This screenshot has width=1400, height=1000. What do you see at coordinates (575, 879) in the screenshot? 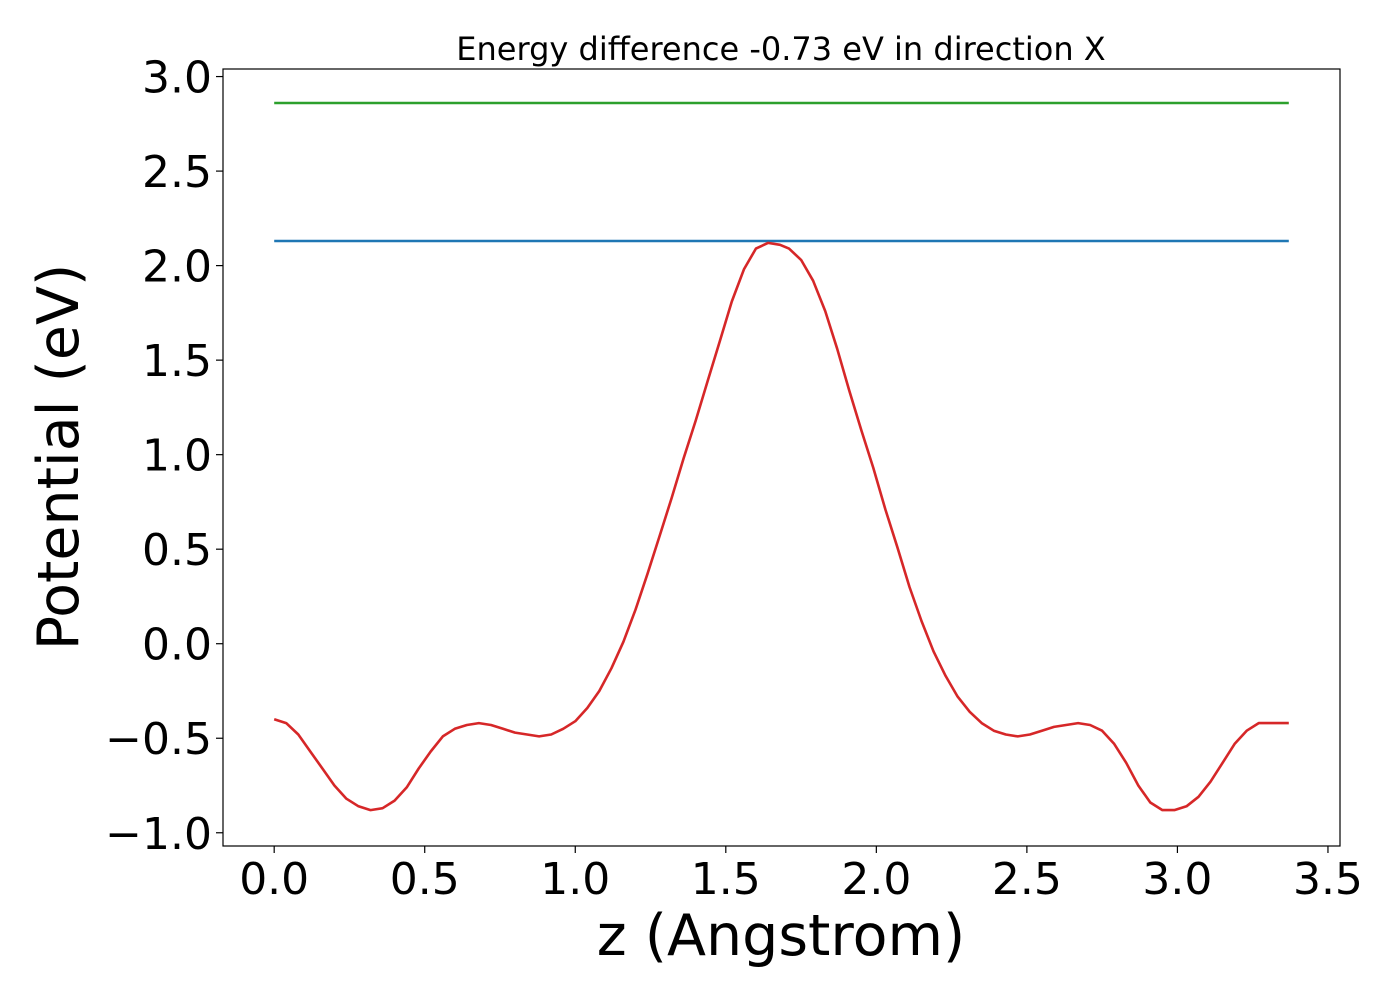
I see `x-tick-label: 1.0` at bounding box center [575, 879].